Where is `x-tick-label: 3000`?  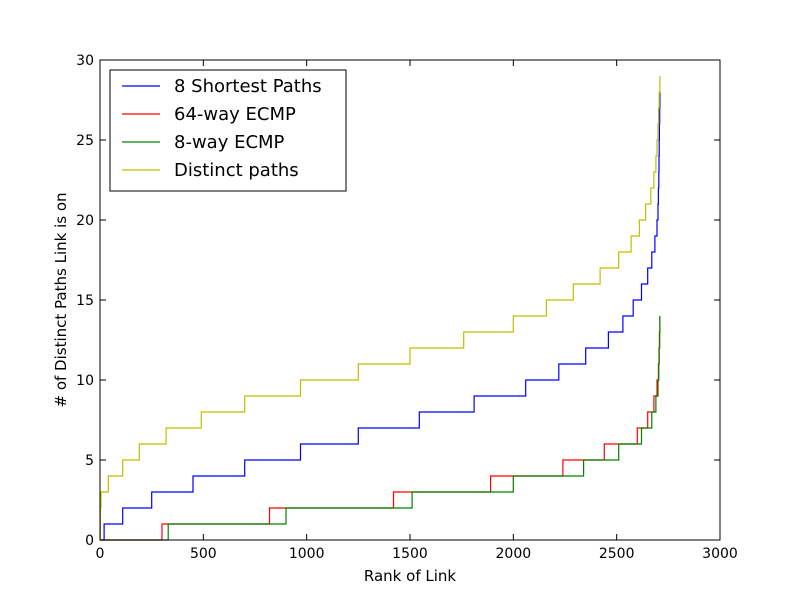 x-tick-label: 3000 is located at coordinates (720, 554).